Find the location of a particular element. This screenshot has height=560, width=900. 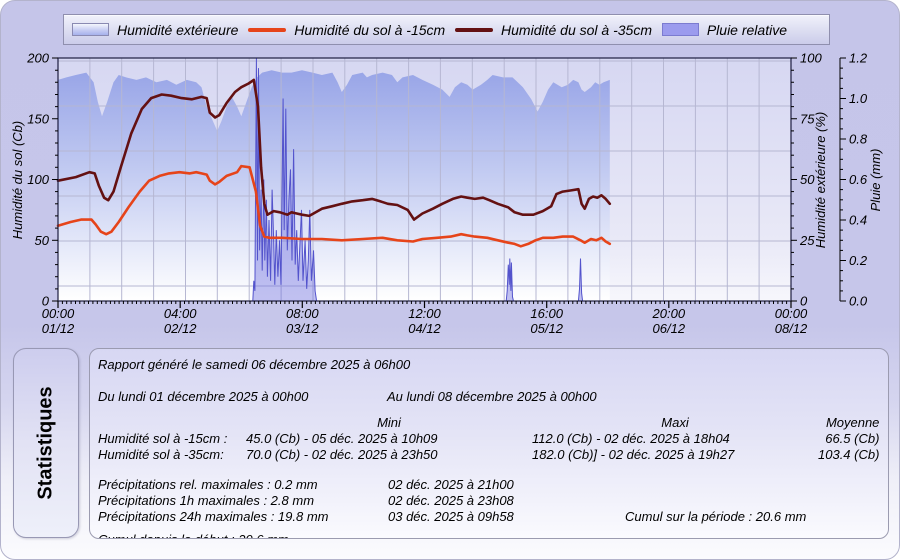

svg-text: 05/12 is located at coordinates (546, 328).